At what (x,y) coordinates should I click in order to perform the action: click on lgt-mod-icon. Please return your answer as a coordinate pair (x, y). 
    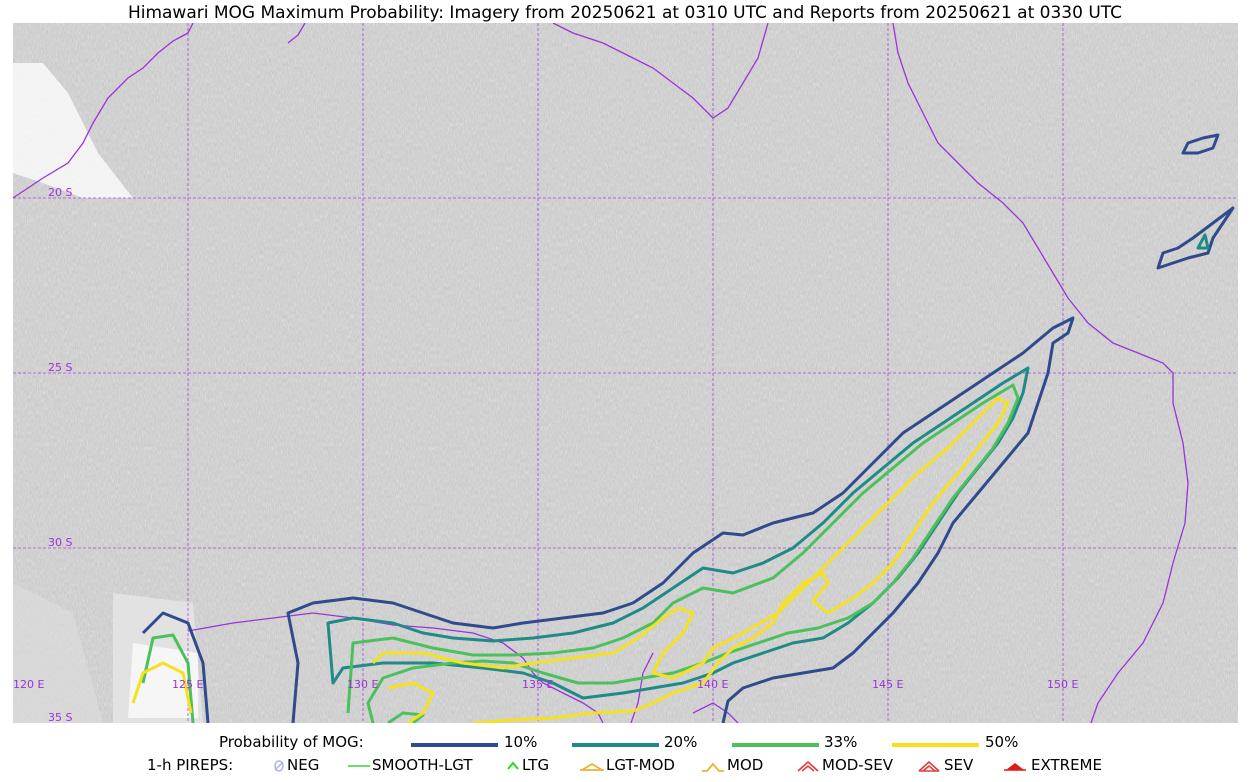
    Looking at the image, I should click on (592, 766).